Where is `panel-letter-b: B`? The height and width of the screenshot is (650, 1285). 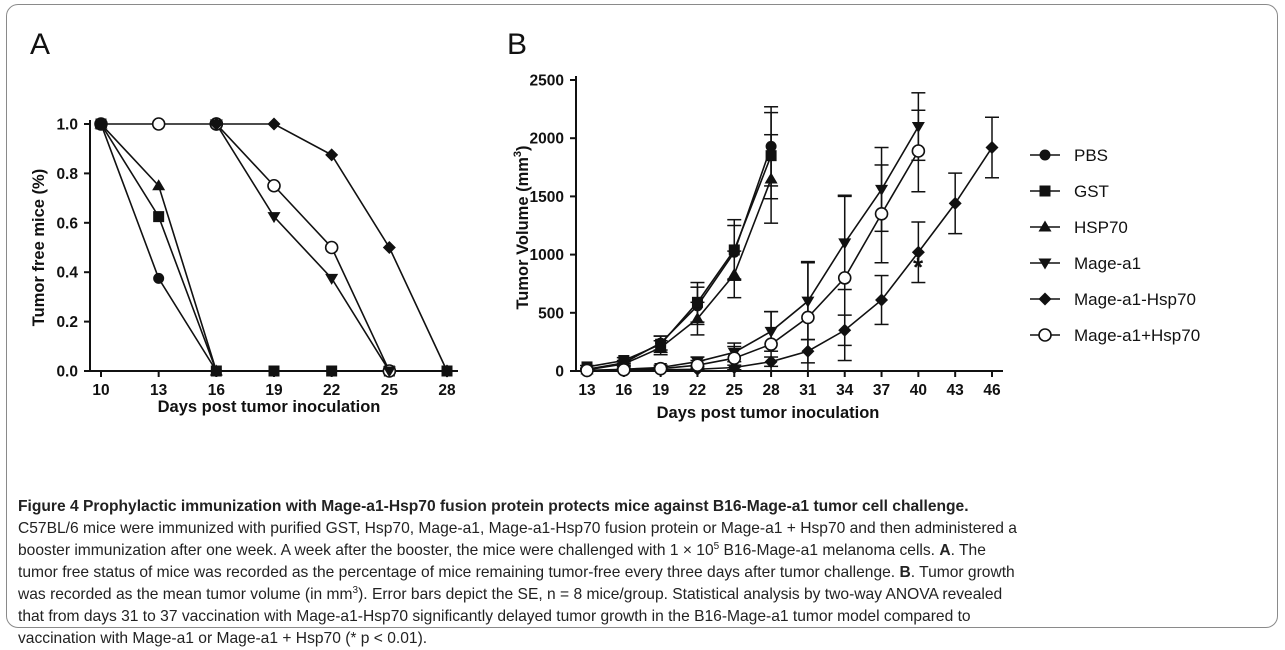
panel-letter-b: B is located at coordinates (517, 44).